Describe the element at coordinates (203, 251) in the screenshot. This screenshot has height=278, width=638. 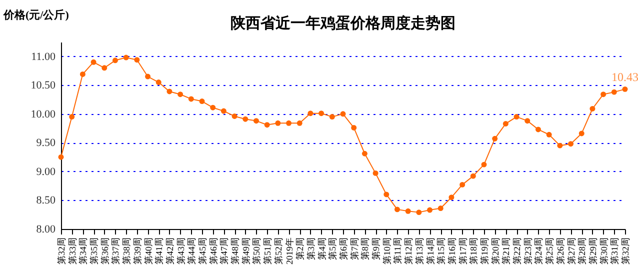
I see `x-tick-label: 第45周` at that location.